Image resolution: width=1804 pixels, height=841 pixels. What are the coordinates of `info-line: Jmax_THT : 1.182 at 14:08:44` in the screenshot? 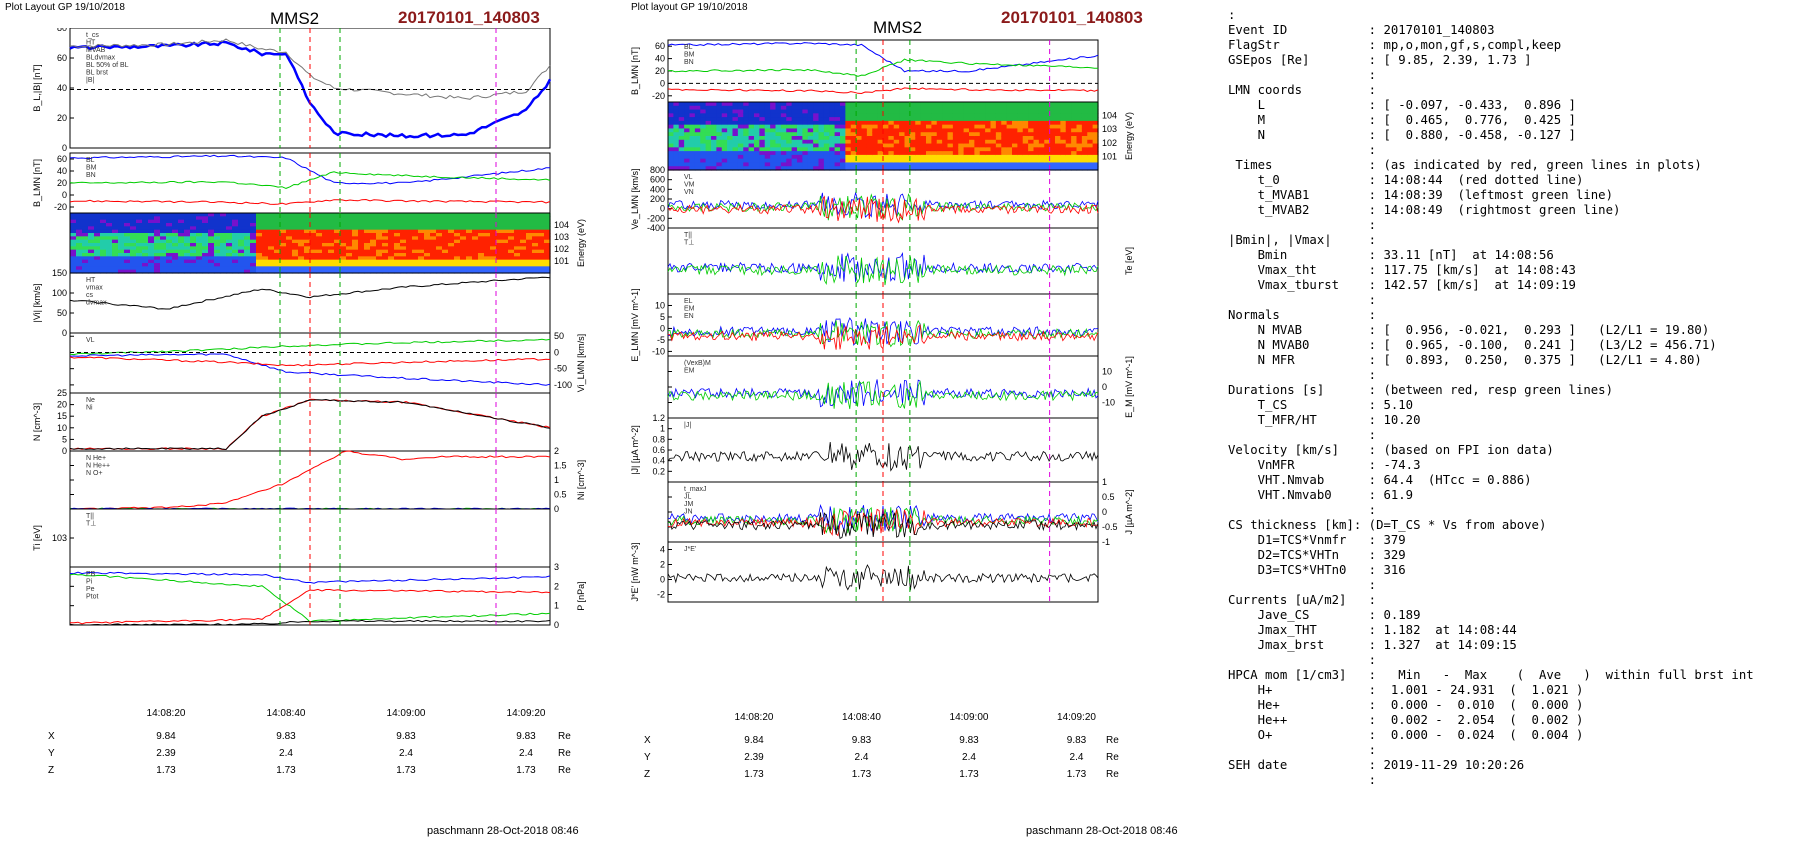 It's located at (1372, 630).